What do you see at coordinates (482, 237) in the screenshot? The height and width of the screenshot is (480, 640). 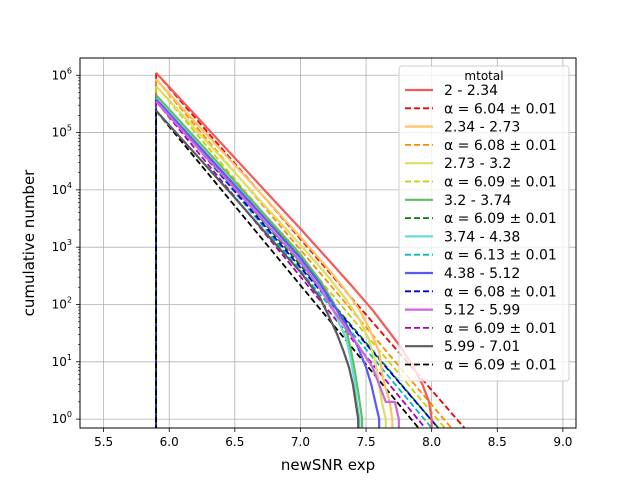 I see `legend-label: 3.74 - 4.38` at bounding box center [482, 237].